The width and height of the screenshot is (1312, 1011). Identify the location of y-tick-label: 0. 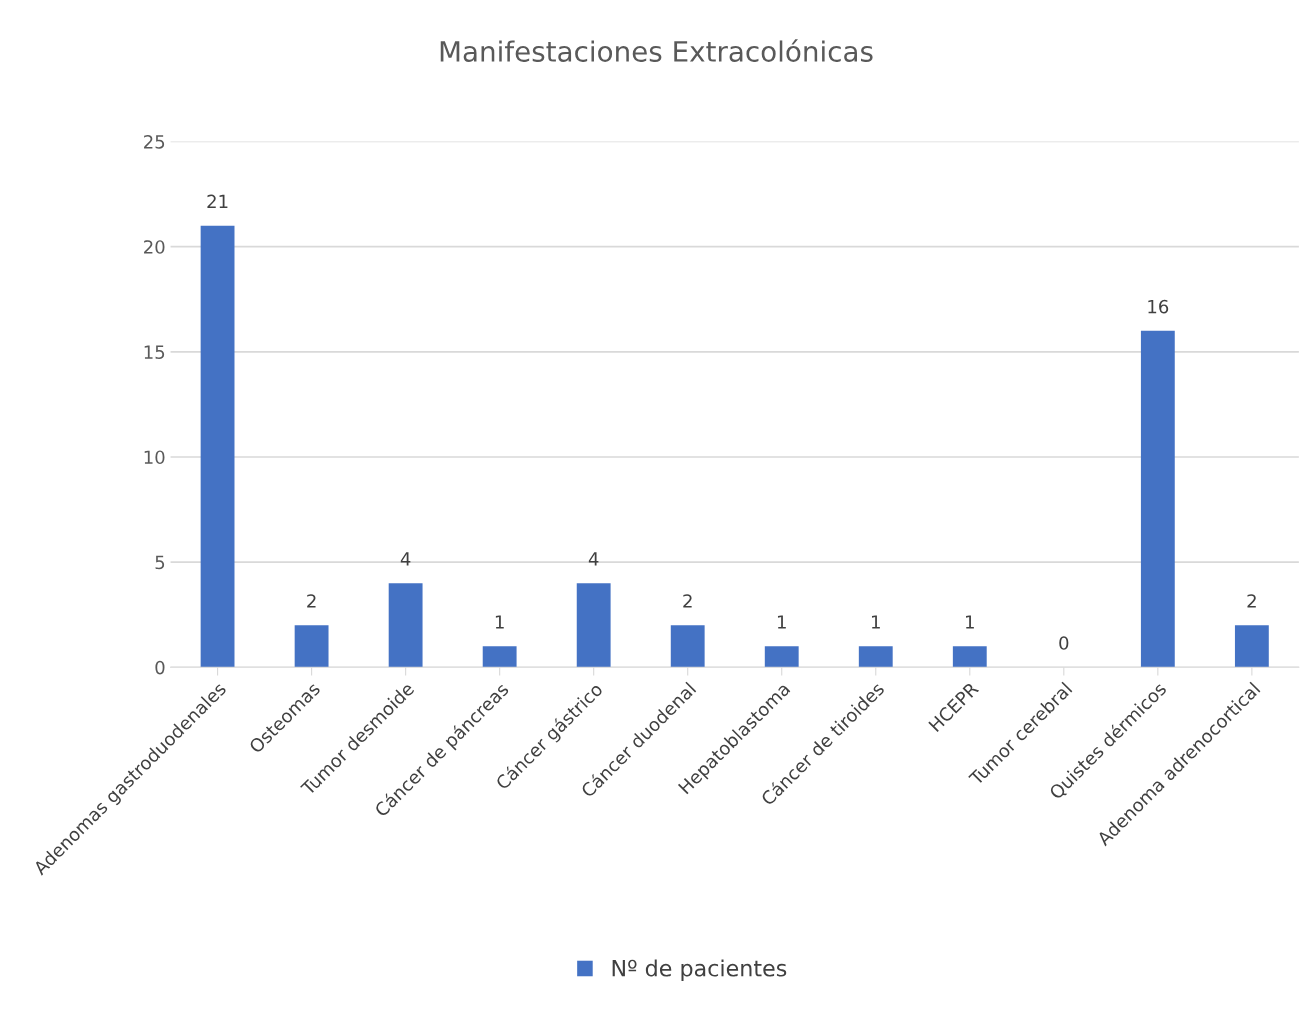
(160, 667).